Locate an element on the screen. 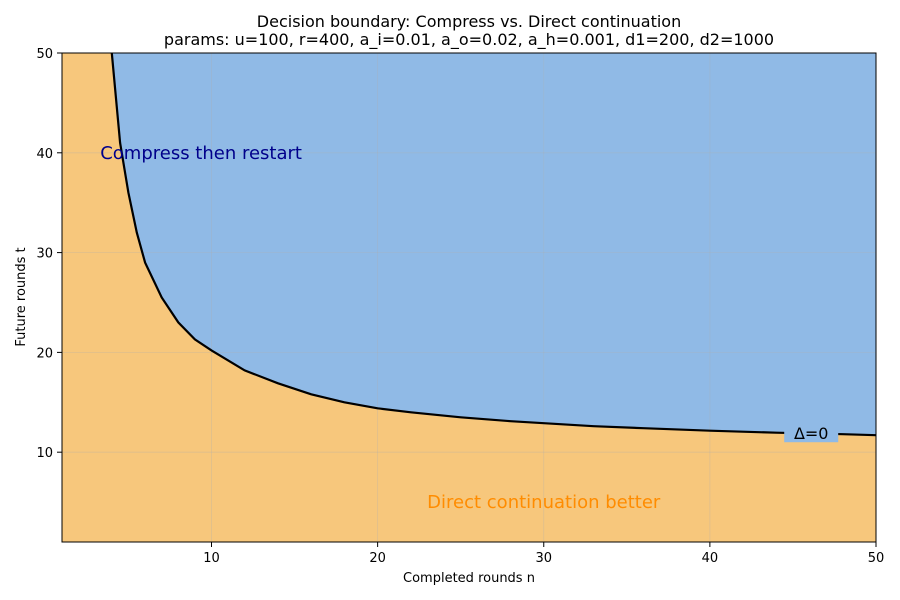  contour-label: Δ=0 is located at coordinates (811, 433).